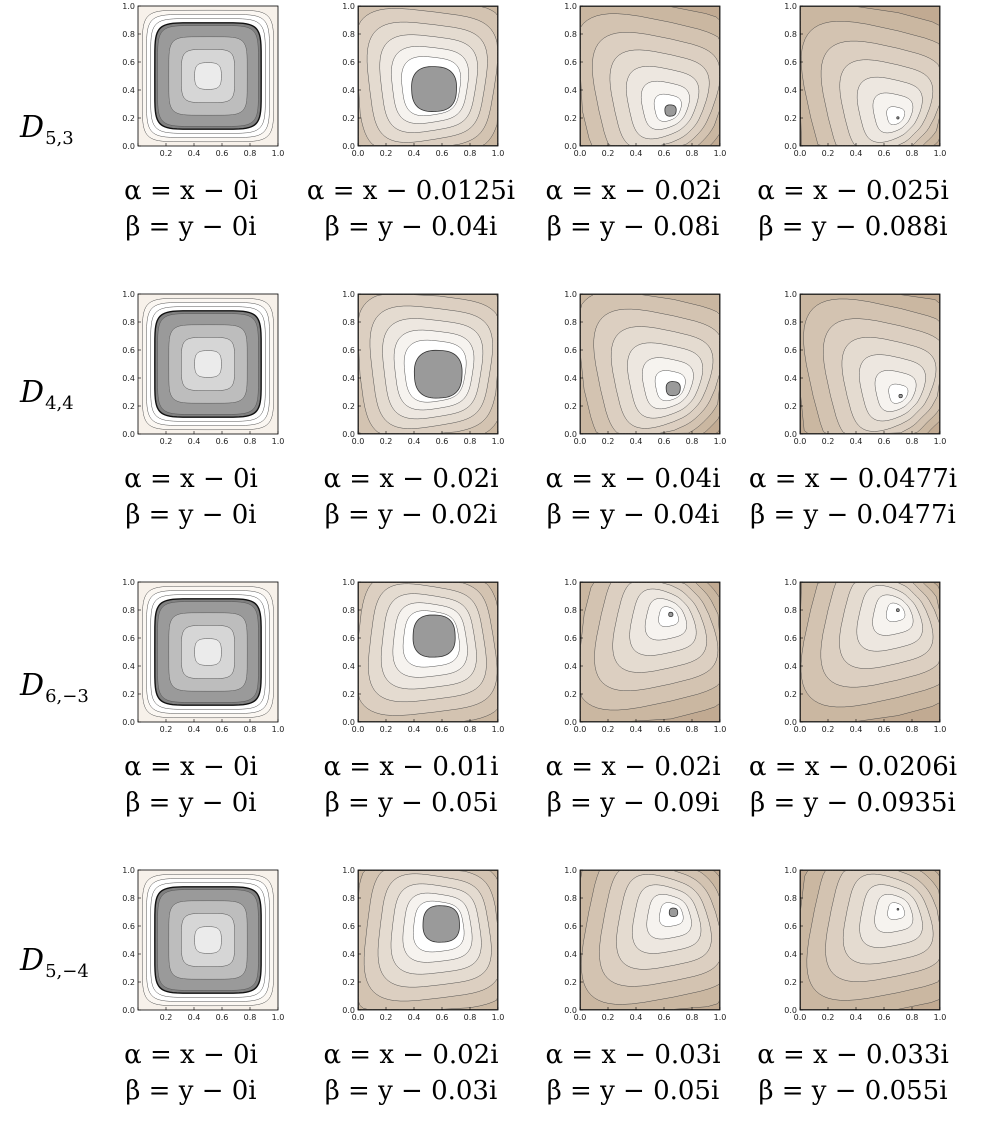 Image resolution: width=982 pixels, height=1144 pixels. Describe the element at coordinates (411, 515) in the screenshot. I see `beta-caption: β = y − 0.02i` at that location.